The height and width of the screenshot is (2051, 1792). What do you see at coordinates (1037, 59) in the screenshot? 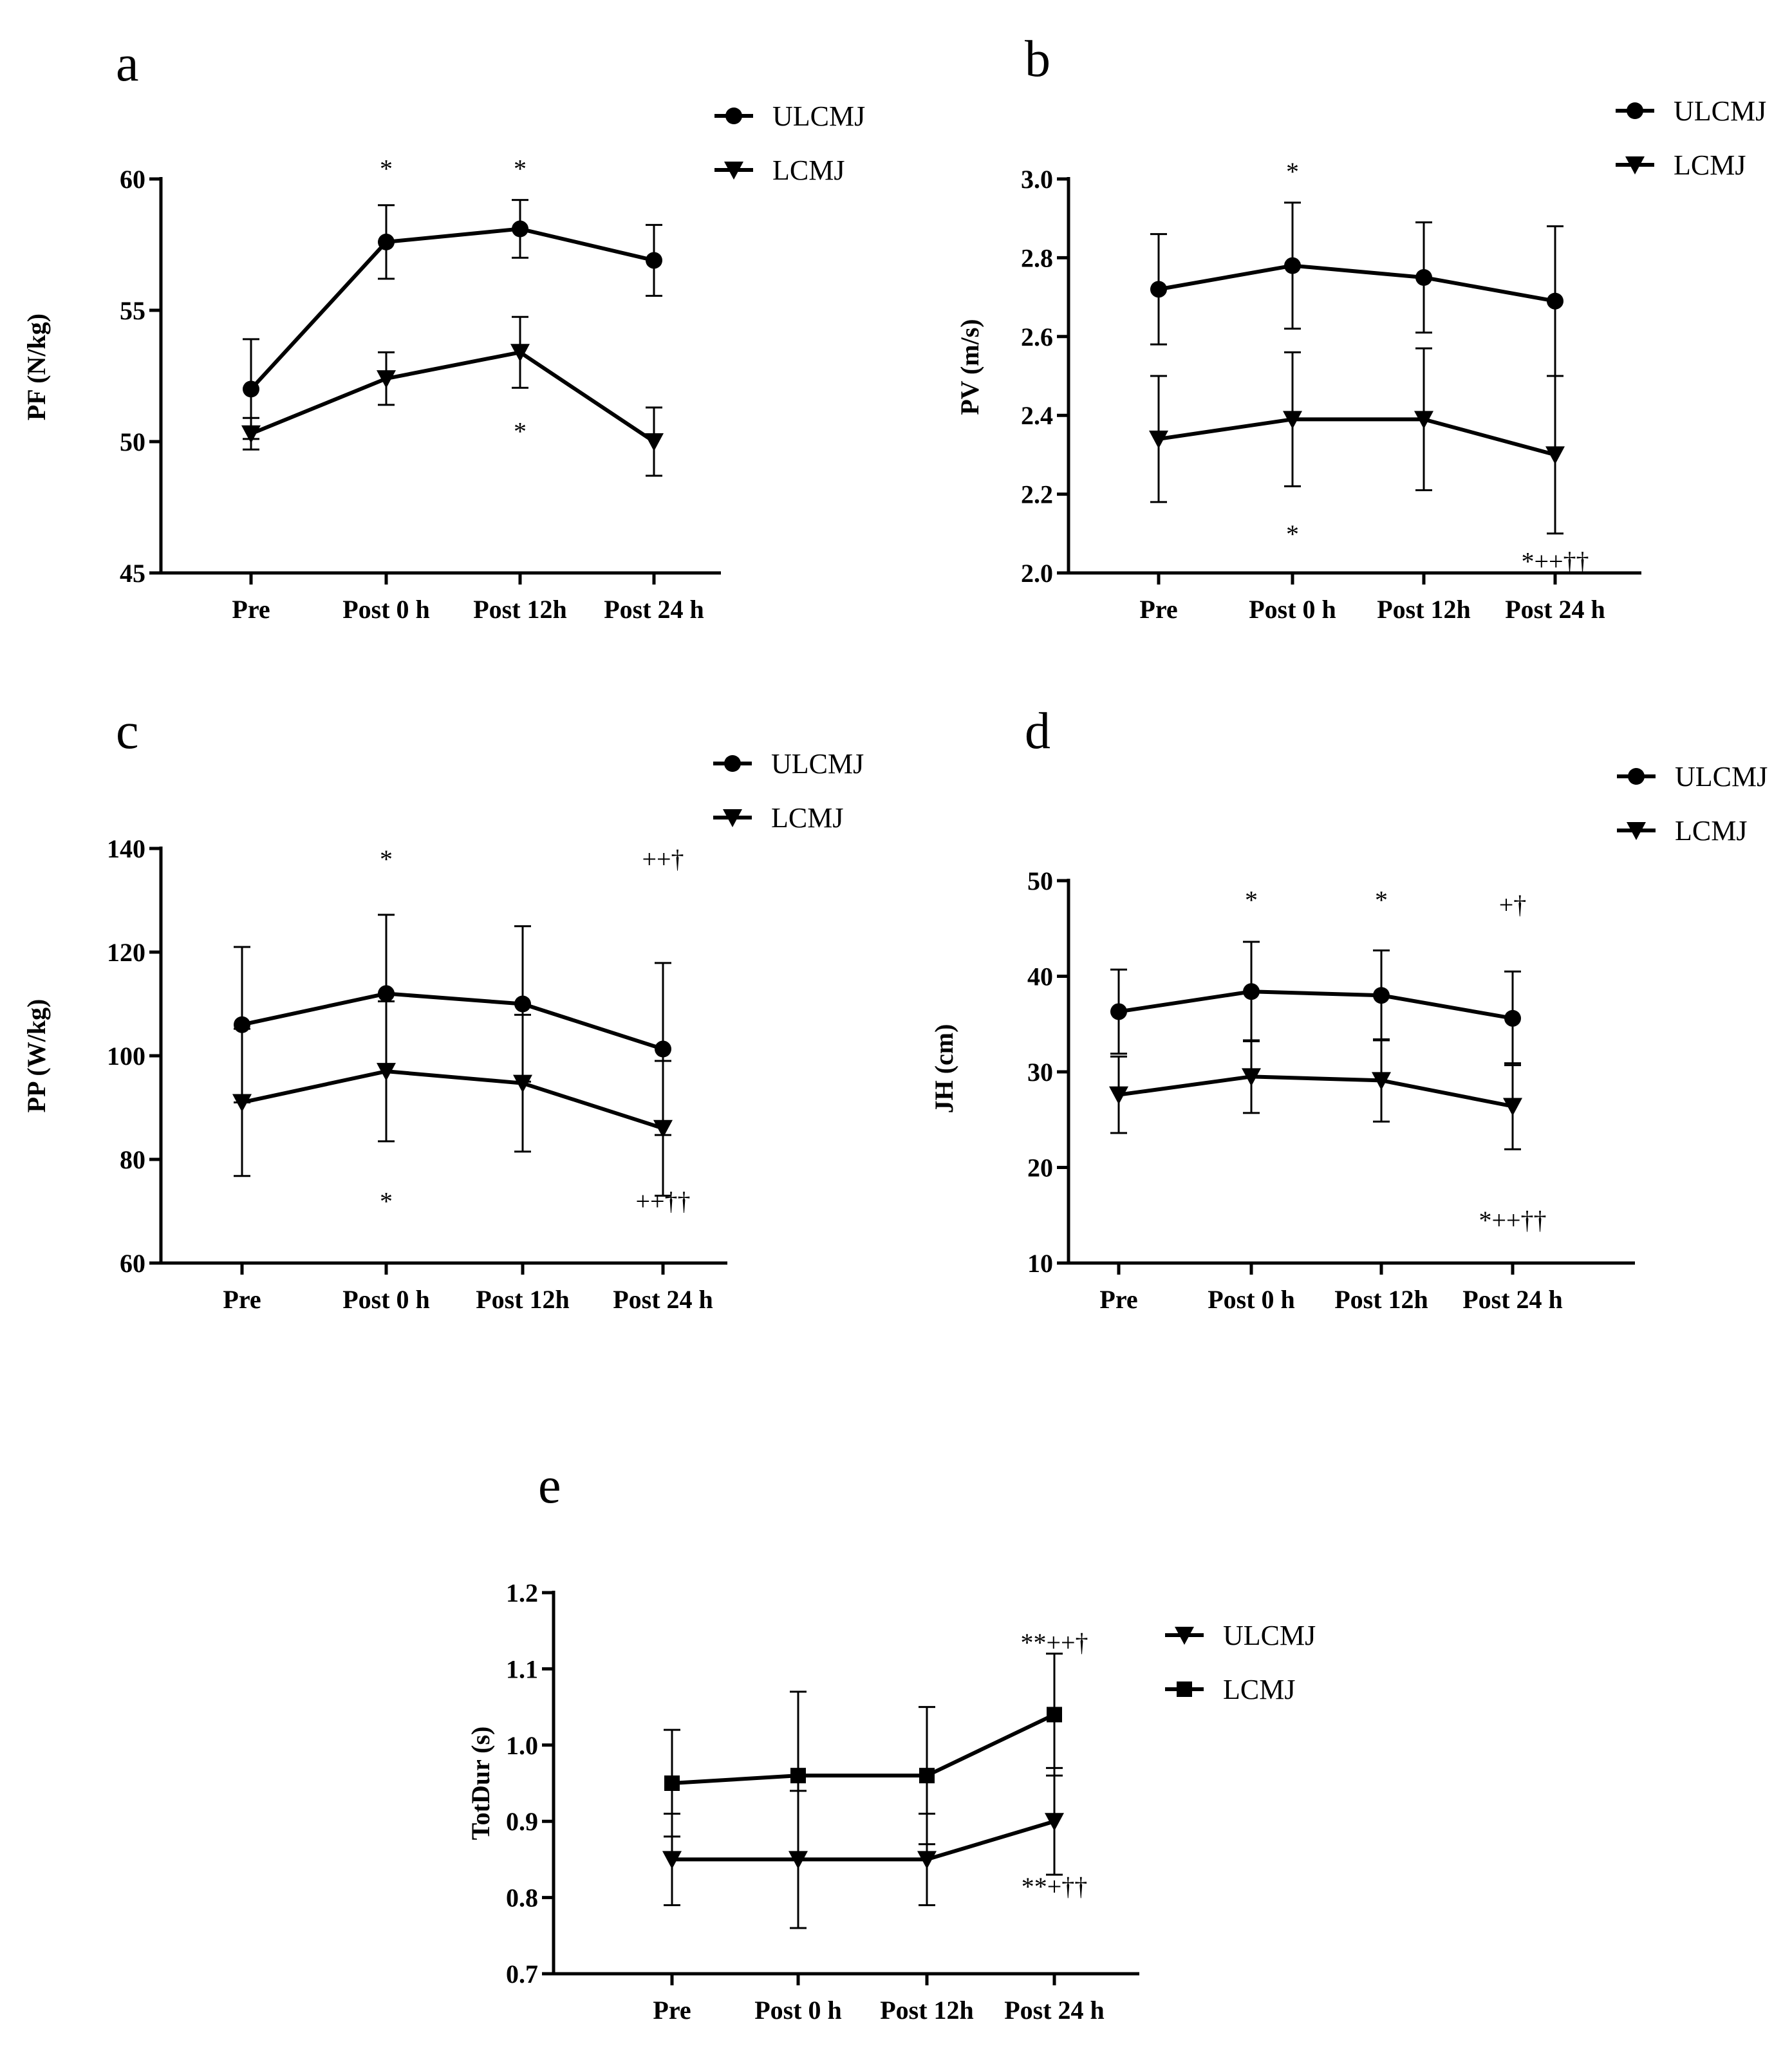
I see `panel-letter: b` at bounding box center [1037, 59].